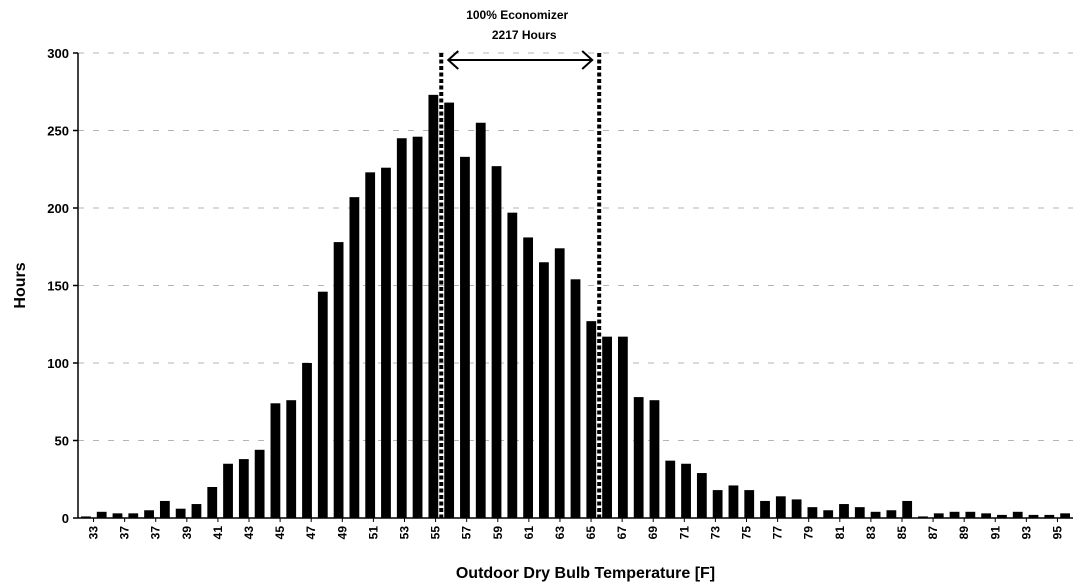  I want to click on x-tick-label: 55, so click(436, 533).